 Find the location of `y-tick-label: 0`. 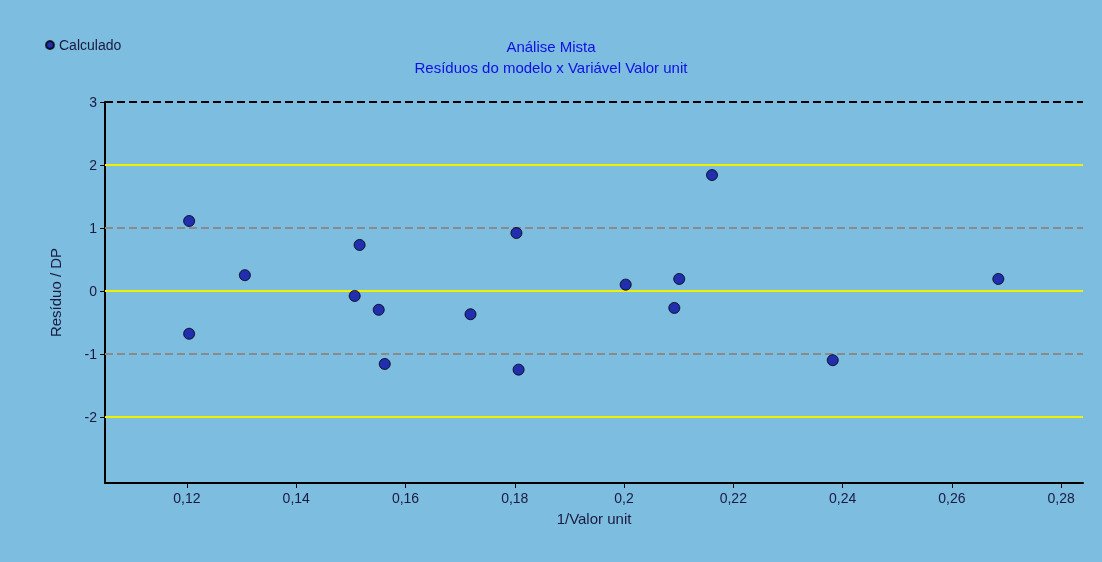

y-tick-label: 0 is located at coordinates (93, 290).